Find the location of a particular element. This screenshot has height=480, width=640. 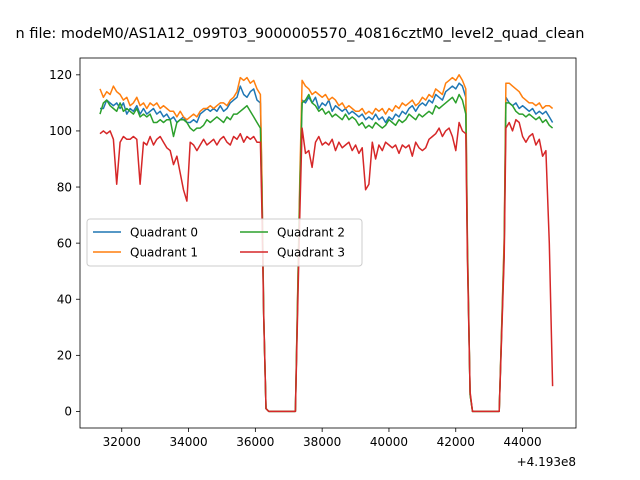

y-tick-label: 40 is located at coordinates (64, 300).